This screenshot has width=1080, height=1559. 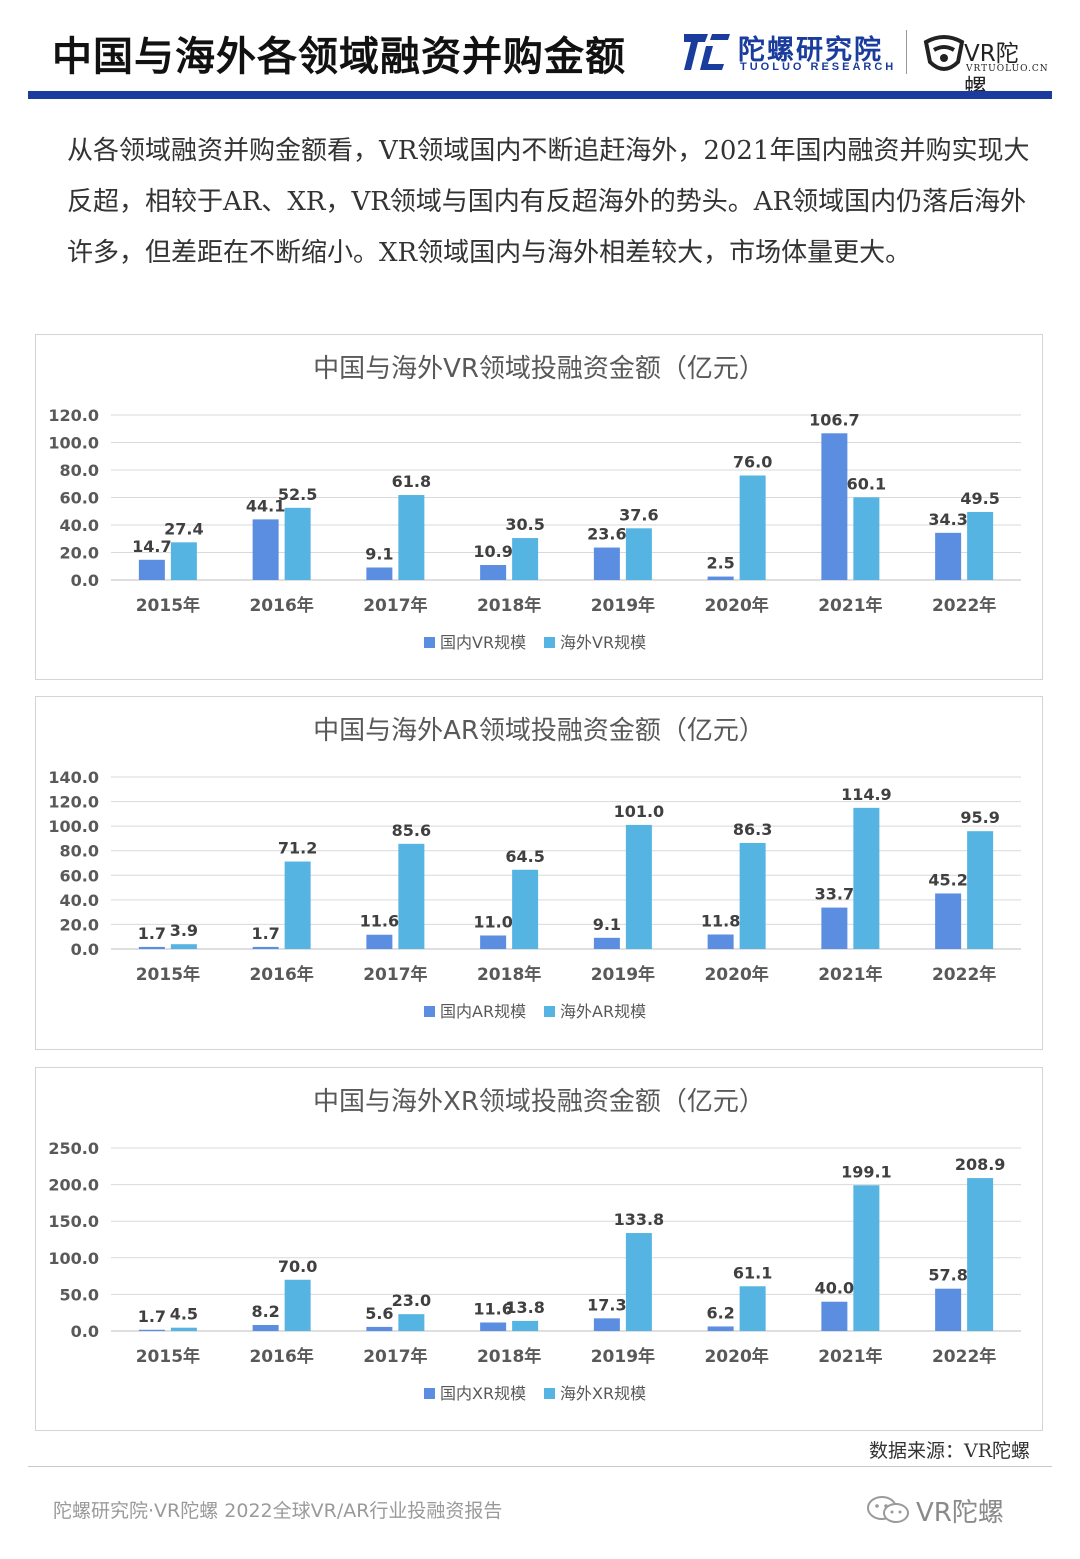 I want to click on data-label: 208.9, so click(x=980, y=1164).